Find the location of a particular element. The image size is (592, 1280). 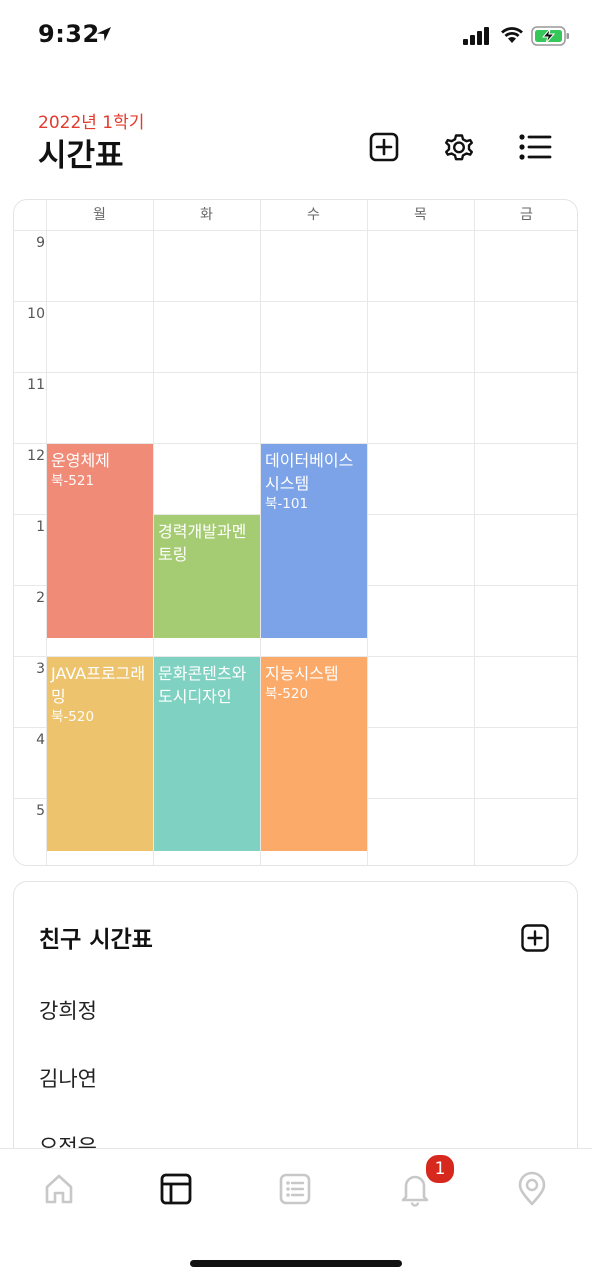

list-box-icon is located at coordinates (295, 1189).